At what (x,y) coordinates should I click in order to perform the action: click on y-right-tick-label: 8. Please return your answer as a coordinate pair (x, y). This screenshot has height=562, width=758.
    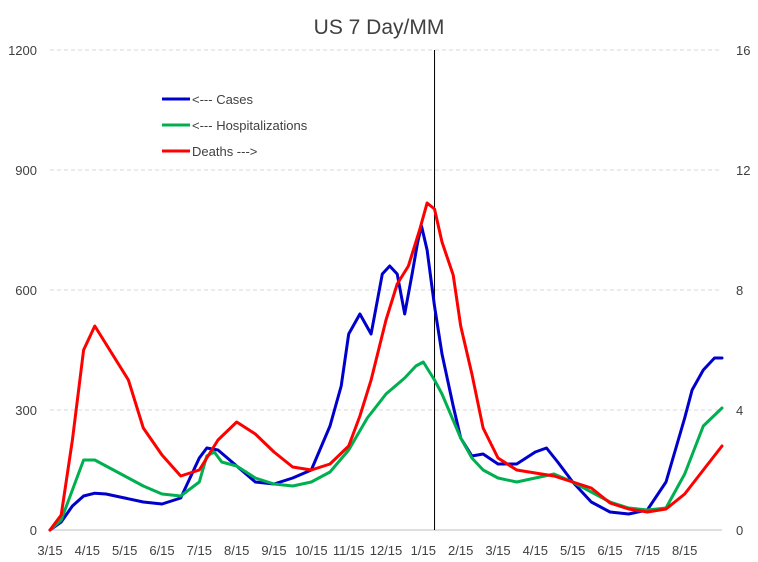
    Looking at the image, I should click on (739, 290).